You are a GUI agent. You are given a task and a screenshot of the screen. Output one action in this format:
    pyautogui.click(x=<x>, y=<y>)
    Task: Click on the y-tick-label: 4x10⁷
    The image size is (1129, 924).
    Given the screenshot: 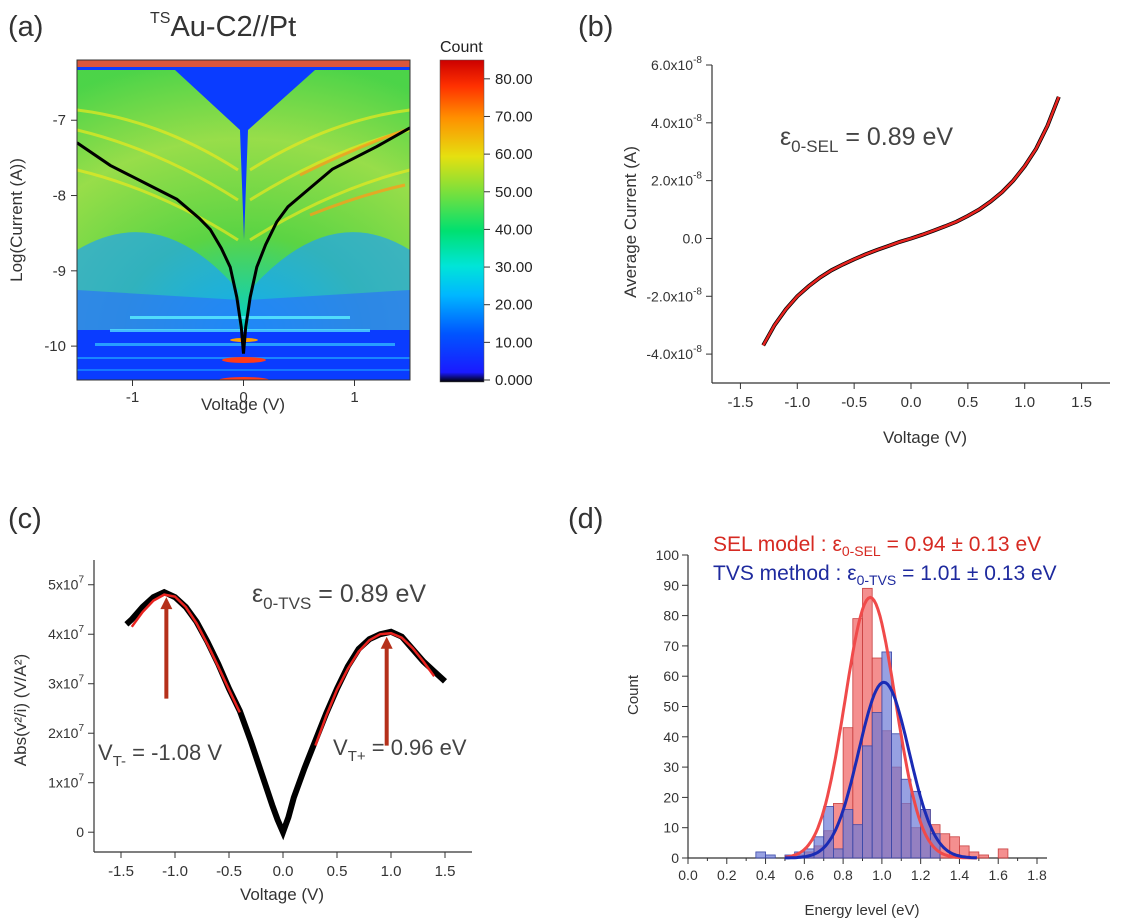 What is the action you would take?
    pyautogui.click(x=66, y=633)
    